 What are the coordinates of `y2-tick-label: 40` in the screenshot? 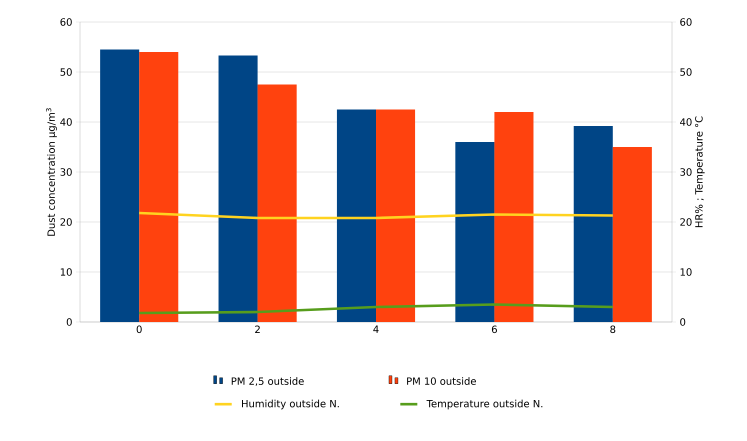 It's located at (686, 122).